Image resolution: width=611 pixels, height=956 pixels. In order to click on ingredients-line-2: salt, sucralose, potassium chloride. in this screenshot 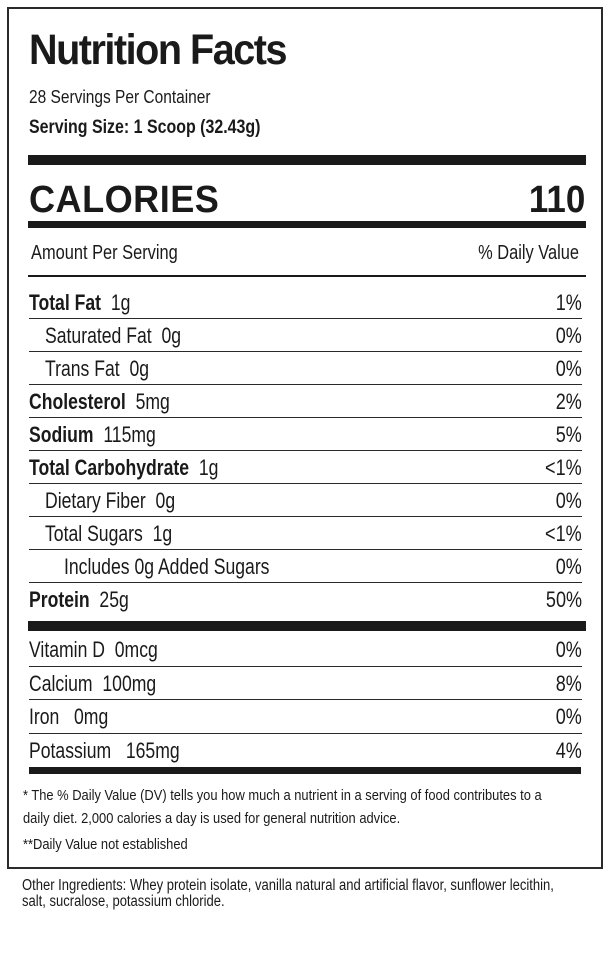, I will do `click(123, 901)`.